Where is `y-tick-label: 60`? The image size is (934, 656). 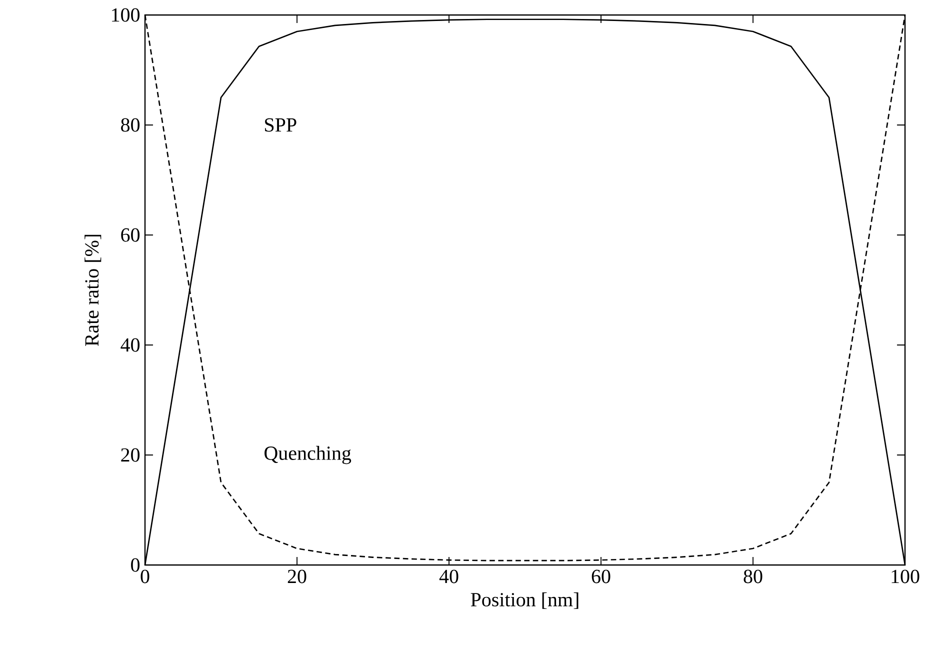 y-tick-label: 60 is located at coordinates (130, 235).